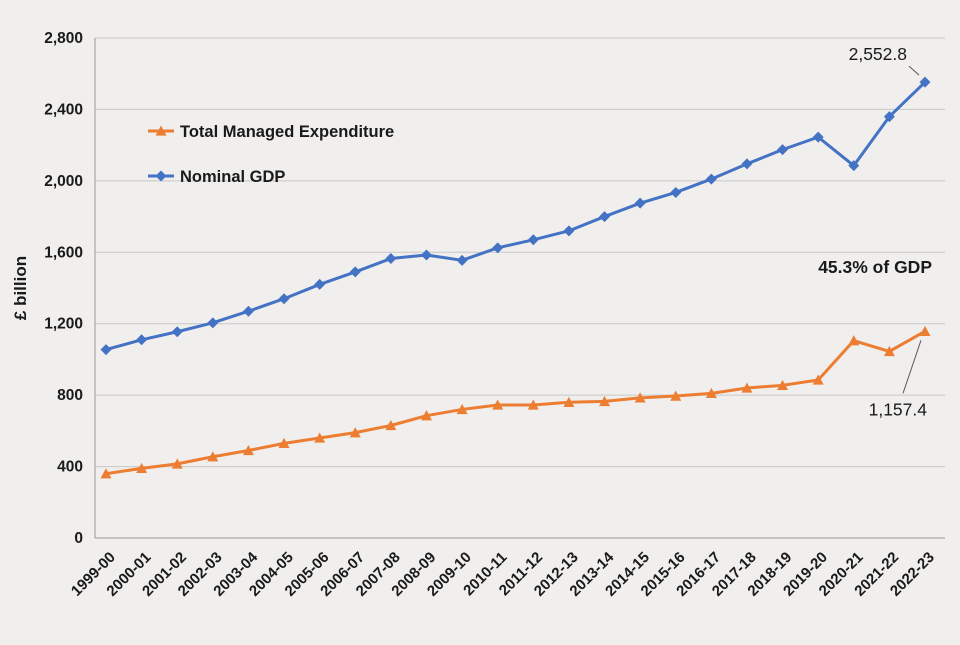 This screenshot has width=960, height=645. What do you see at coordinates (20, 288) in the screenshot?
I see `y-axis-title: £ billion` at bounding box center [20, 288].